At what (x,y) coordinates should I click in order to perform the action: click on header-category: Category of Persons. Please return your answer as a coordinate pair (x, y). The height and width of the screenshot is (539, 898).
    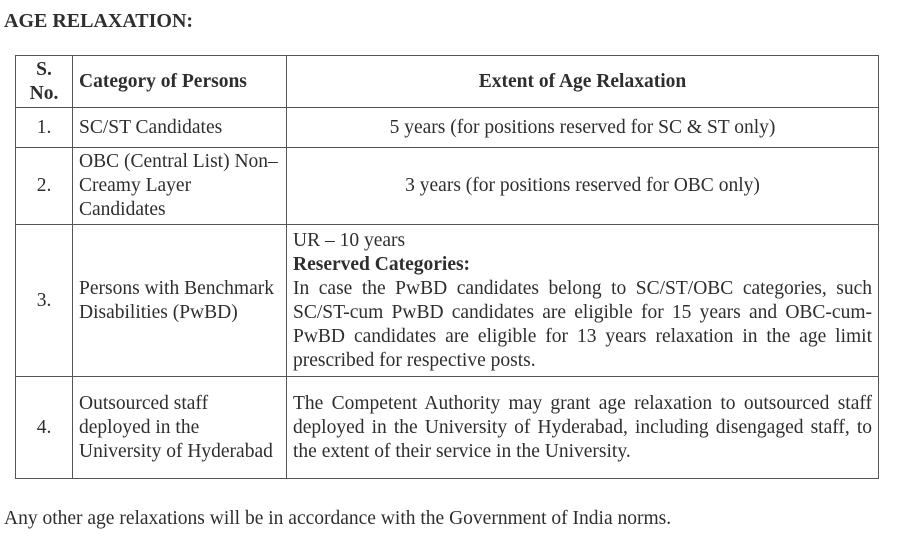
    Looking at the image, I should click on (179, 81).